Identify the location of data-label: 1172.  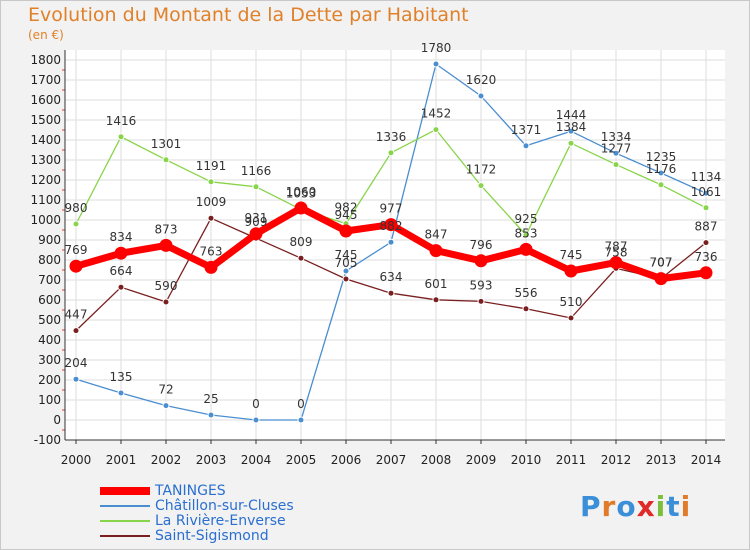
(481, 170).